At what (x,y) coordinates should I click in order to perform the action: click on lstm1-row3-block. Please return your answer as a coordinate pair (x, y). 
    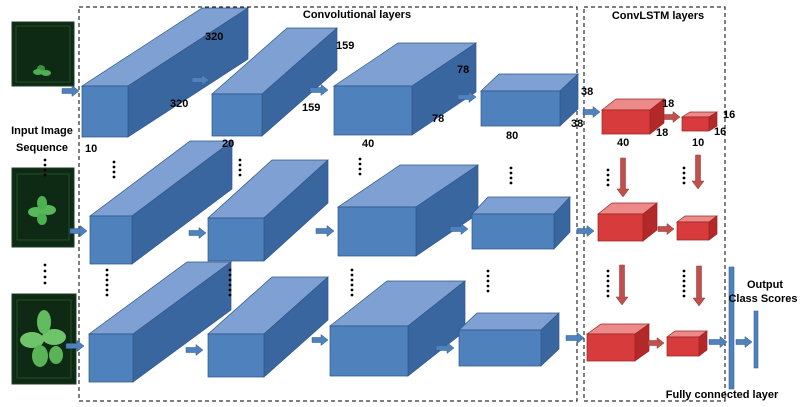
    Looking at the image, I should click on (618, 342).